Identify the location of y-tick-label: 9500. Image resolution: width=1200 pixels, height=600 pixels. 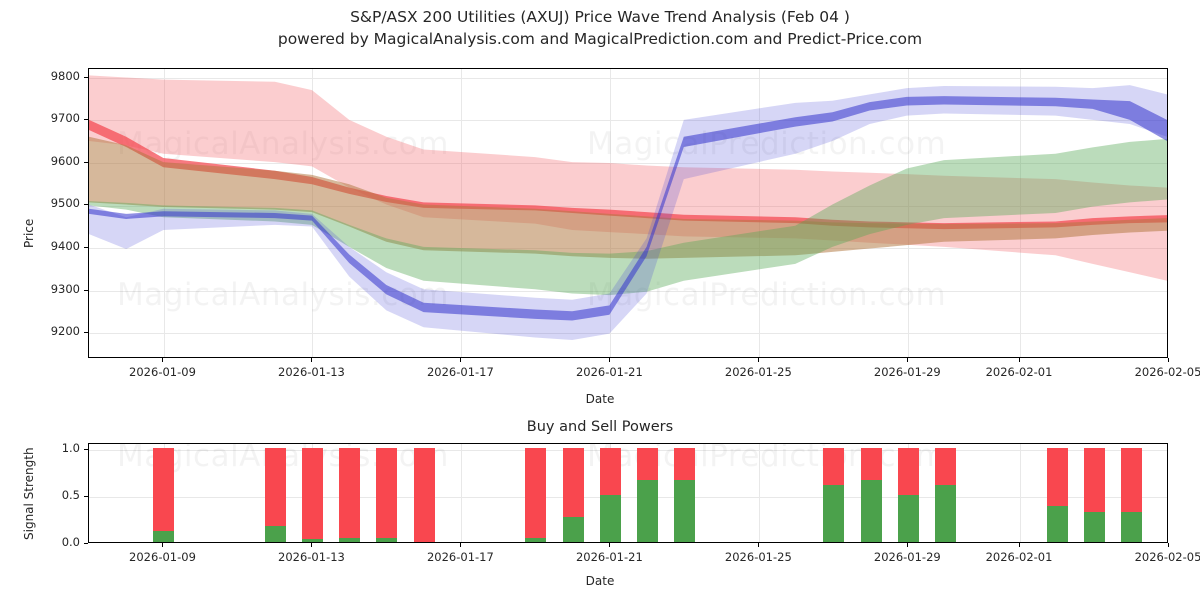
(65, 203).